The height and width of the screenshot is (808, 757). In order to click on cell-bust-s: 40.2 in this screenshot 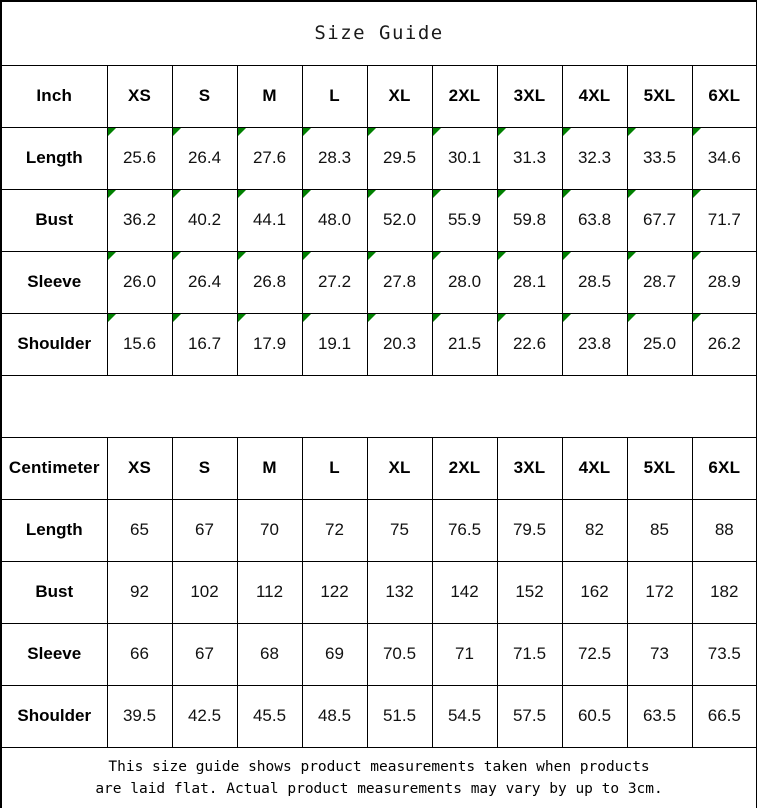, I will do `click(204, 220)`.